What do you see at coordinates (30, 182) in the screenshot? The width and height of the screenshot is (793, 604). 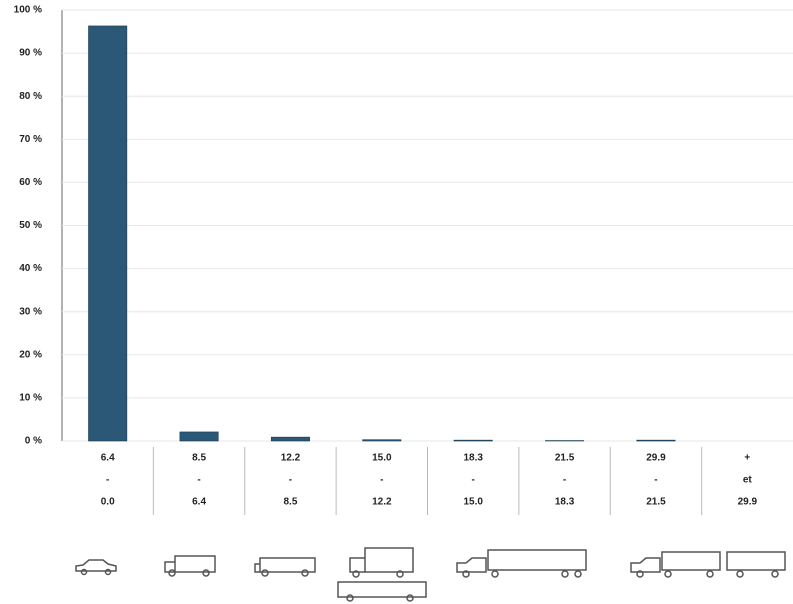 I see `y-tick-label: 60 %` at bounding box center [30, 182].